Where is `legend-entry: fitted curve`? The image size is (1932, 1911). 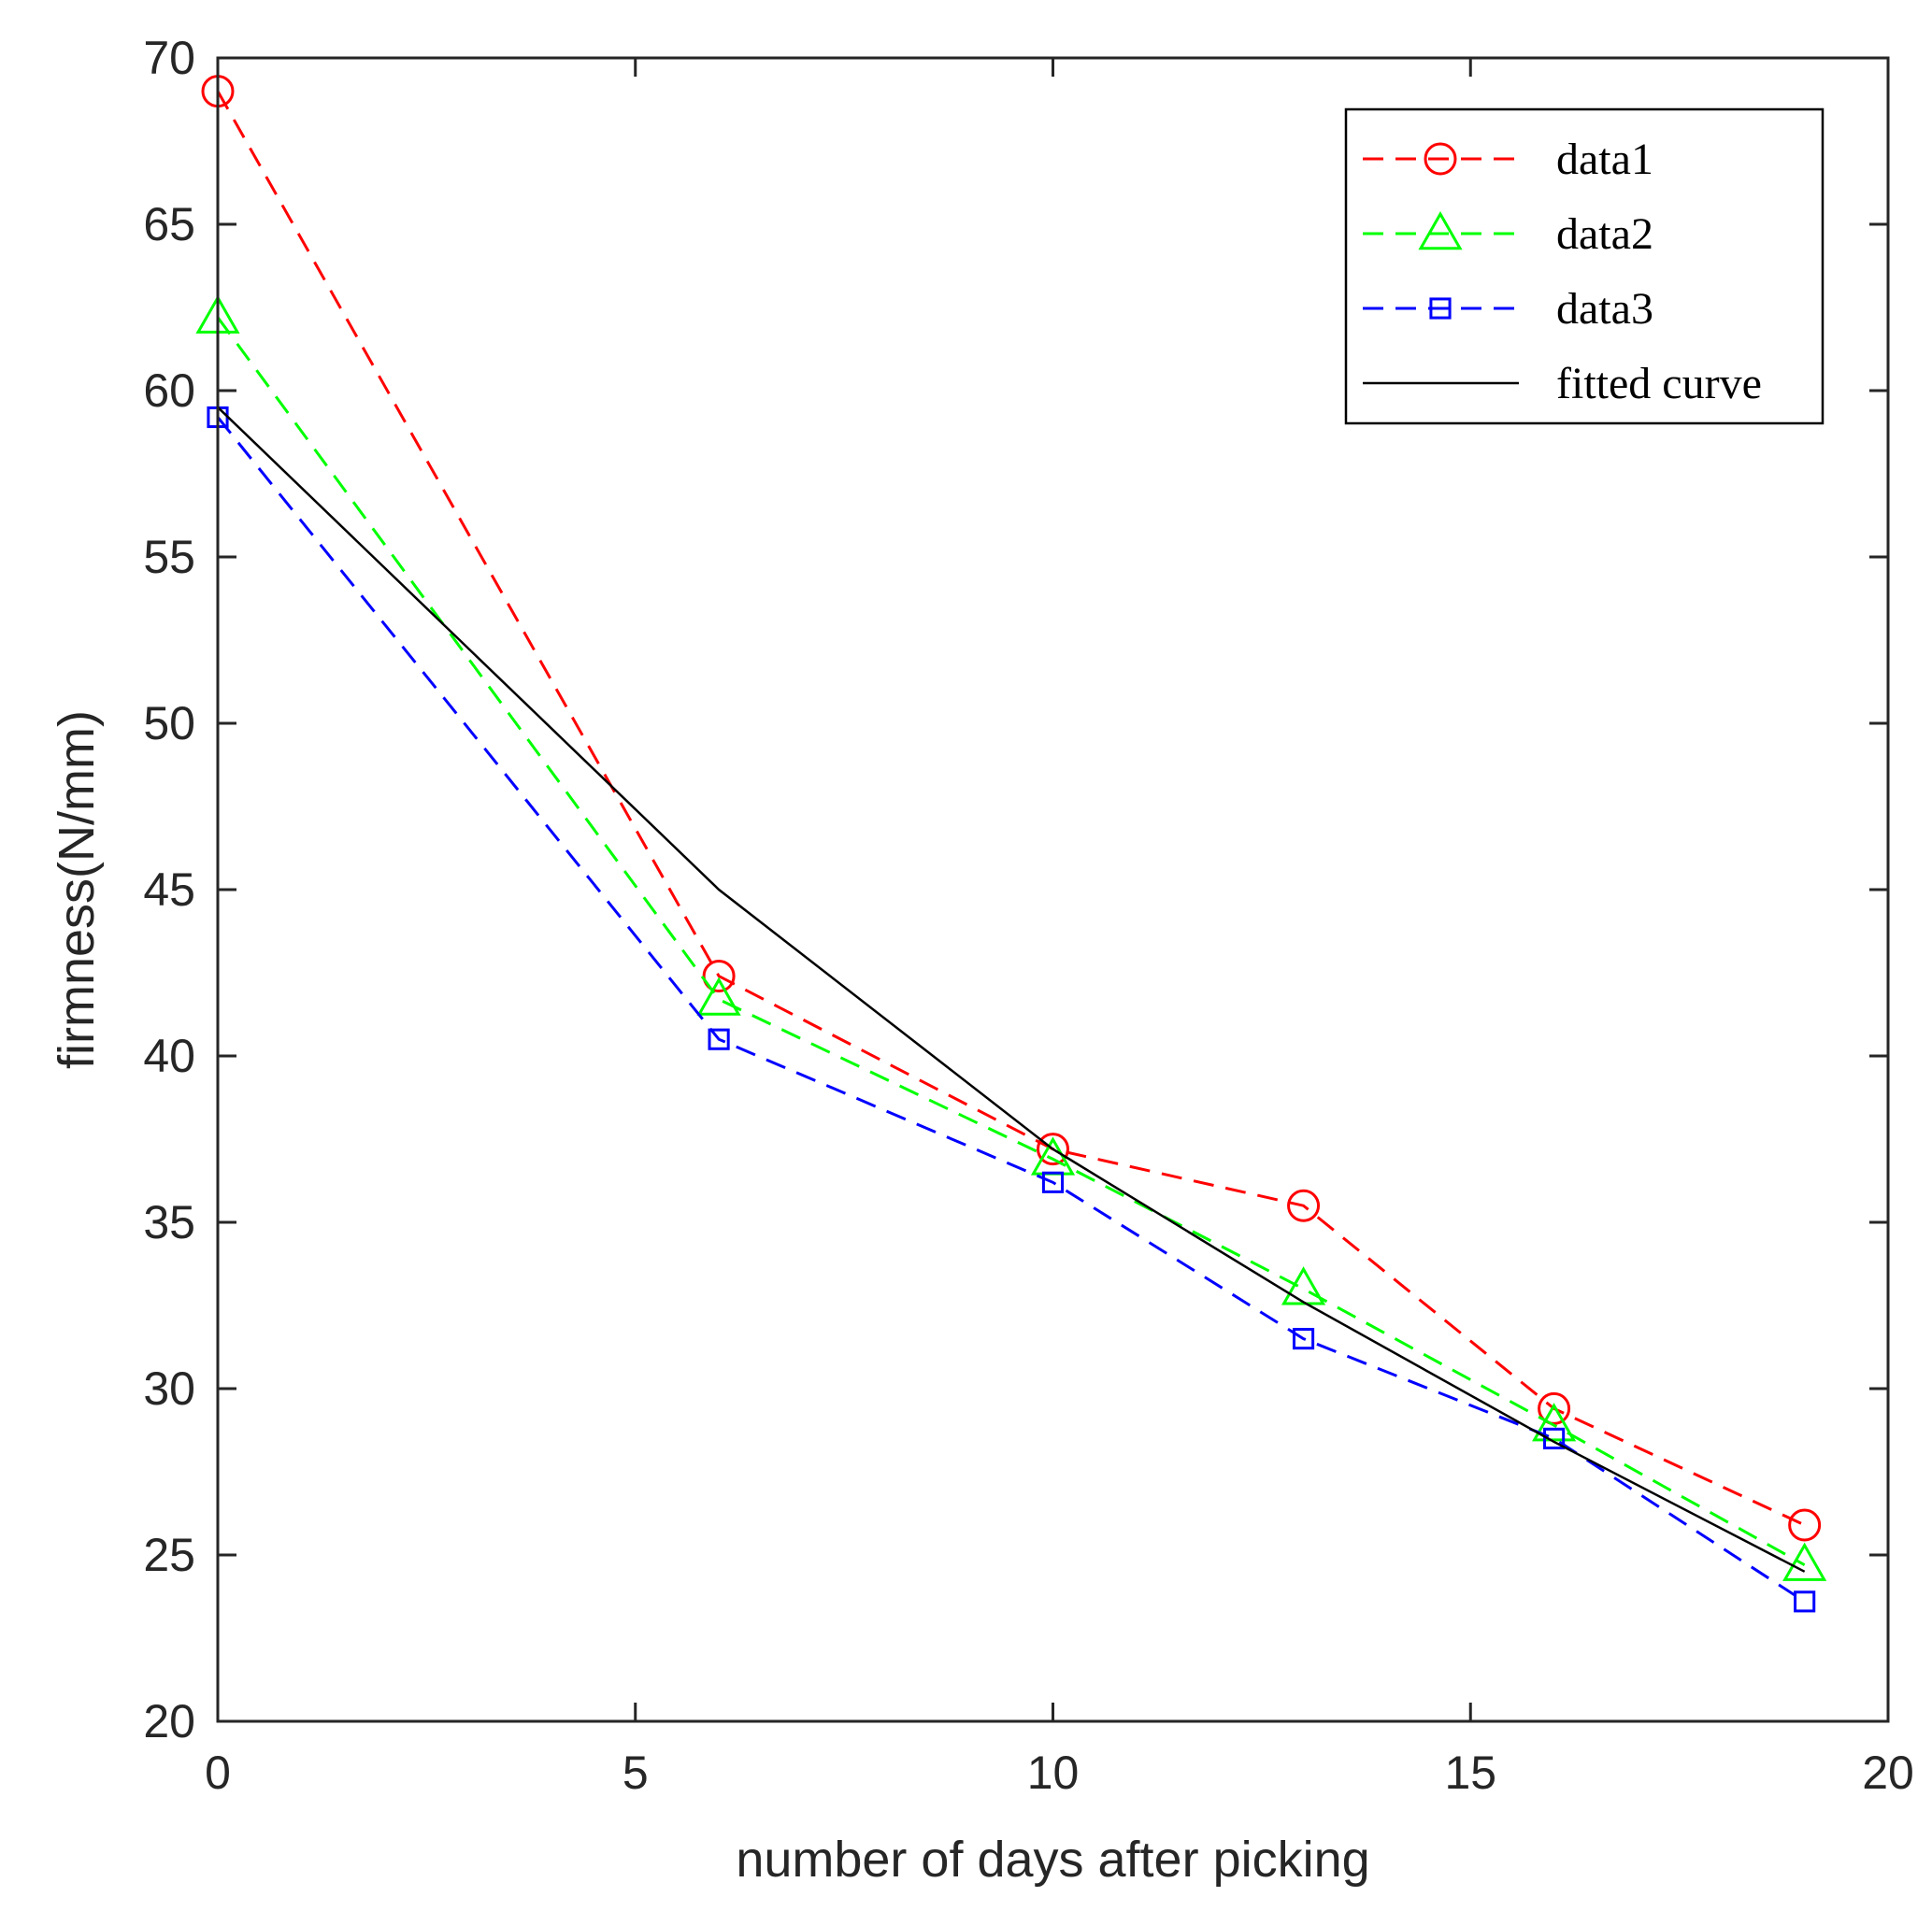 legend-entry: fitted curve is located at coordinates (1562, 383).